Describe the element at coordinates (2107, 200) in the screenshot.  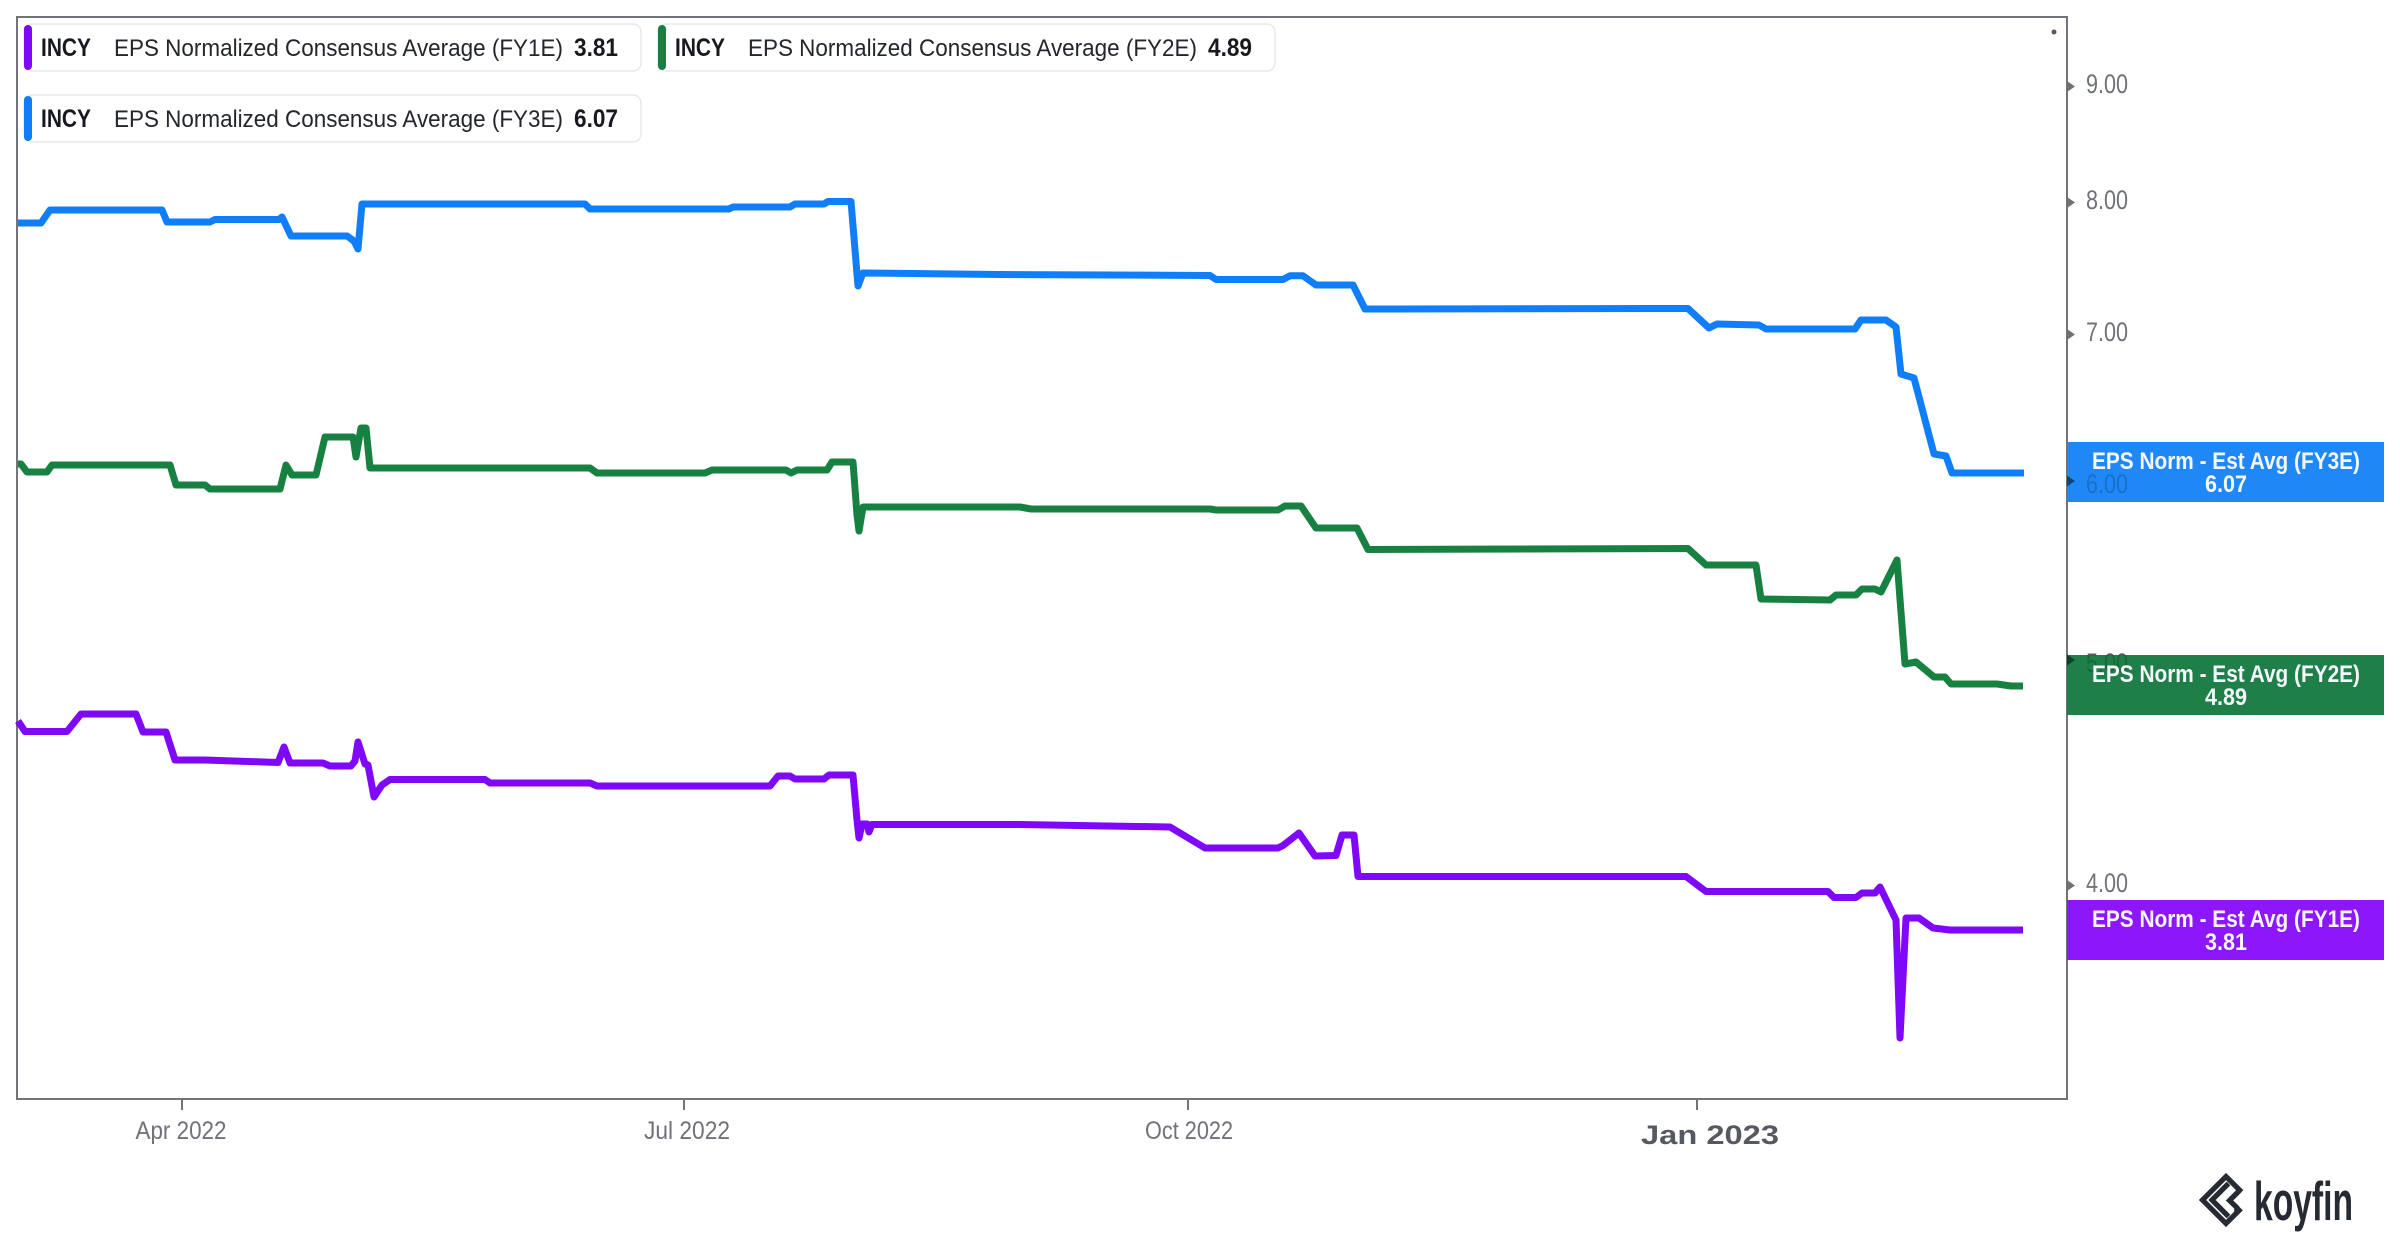
I see `svg-text: 8.00` at that location.